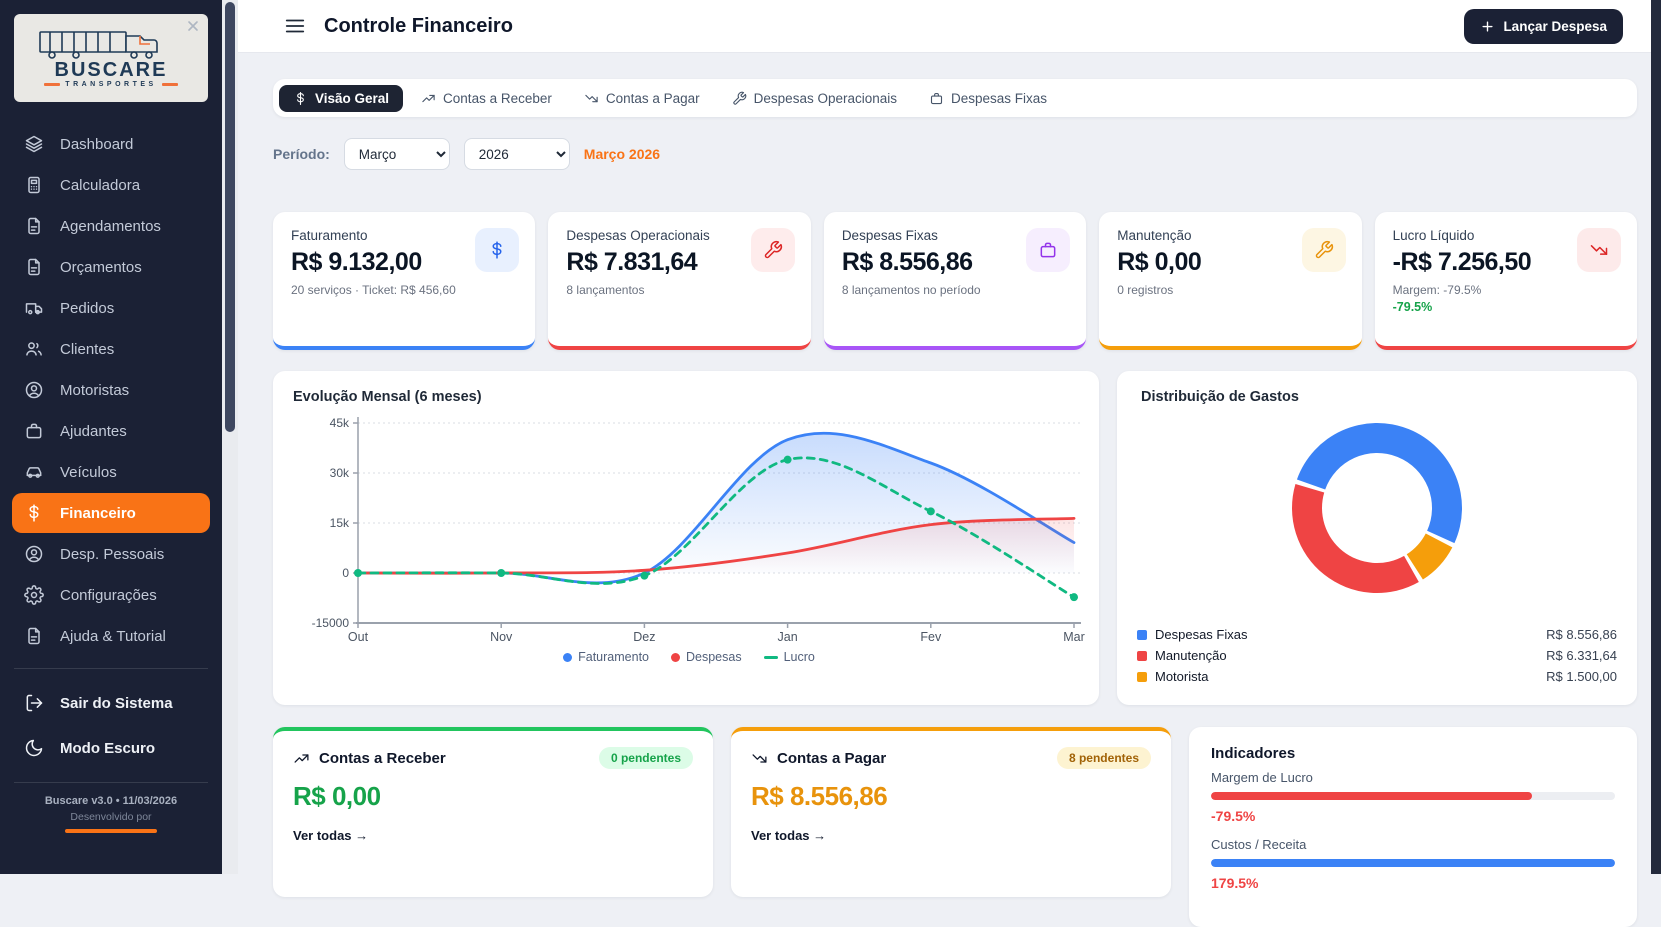 The height and width of the screenshot is (927, 1661). Describe the element at coordinates (111, 513) in the screenshot. I see `sidebar-item-financeiro: Financeiro` at that location.